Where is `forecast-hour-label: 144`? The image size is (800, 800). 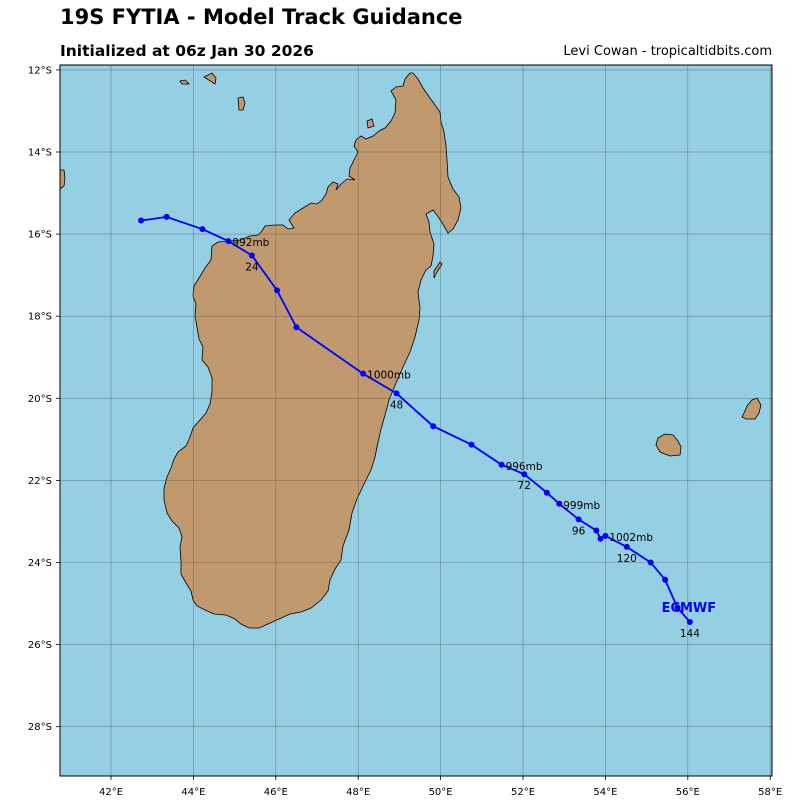
forecast-hour-label: 144 is located at coordinates (690, 634).